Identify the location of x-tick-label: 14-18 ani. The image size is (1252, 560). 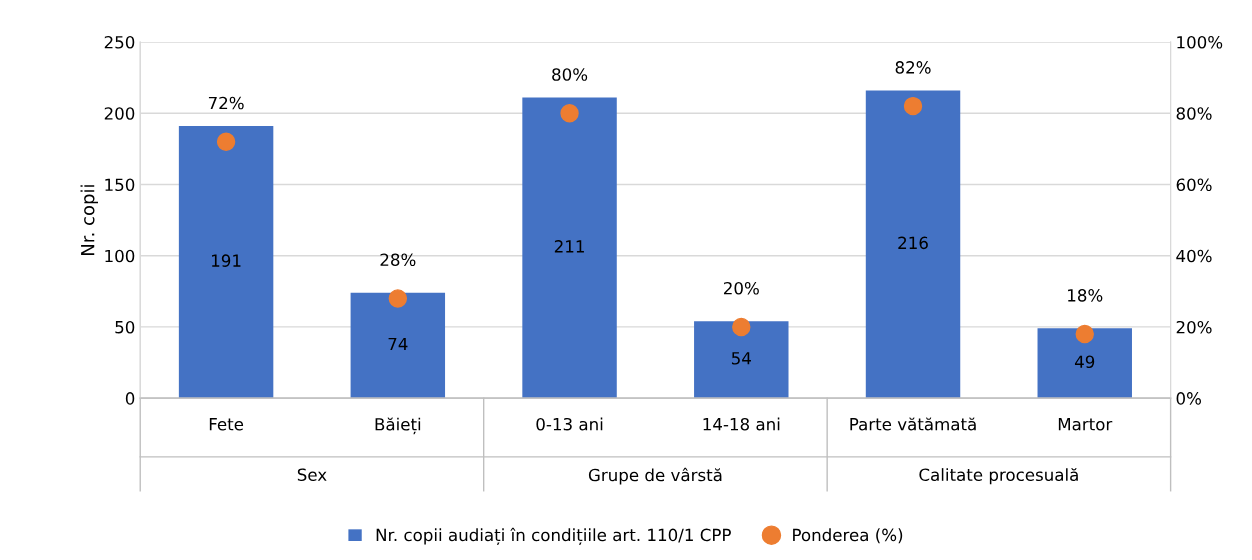
(741, 424).